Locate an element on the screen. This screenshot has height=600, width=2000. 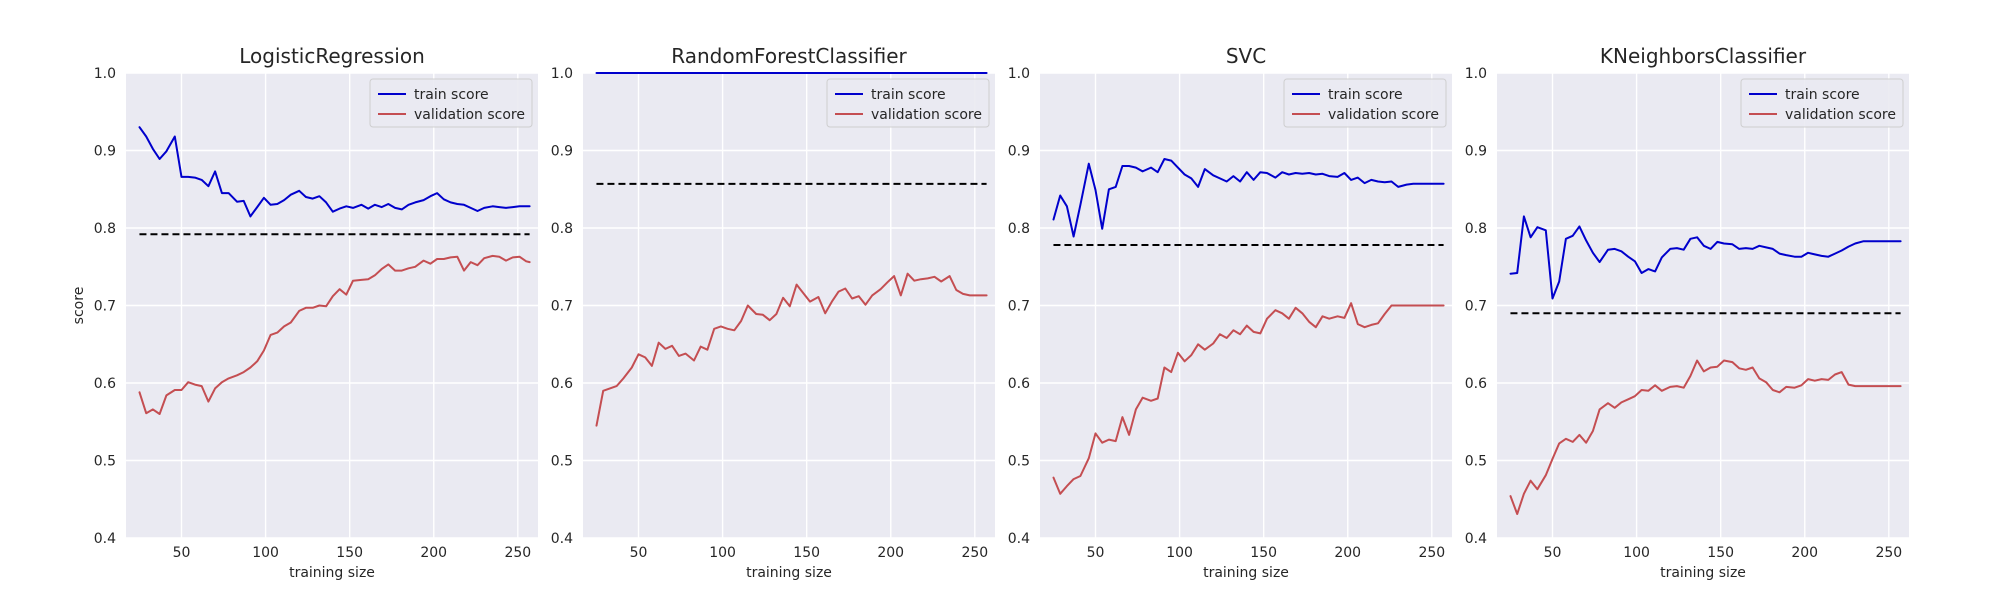
chart-title: RandomForestClassifier is located at coordinates (789, 56).